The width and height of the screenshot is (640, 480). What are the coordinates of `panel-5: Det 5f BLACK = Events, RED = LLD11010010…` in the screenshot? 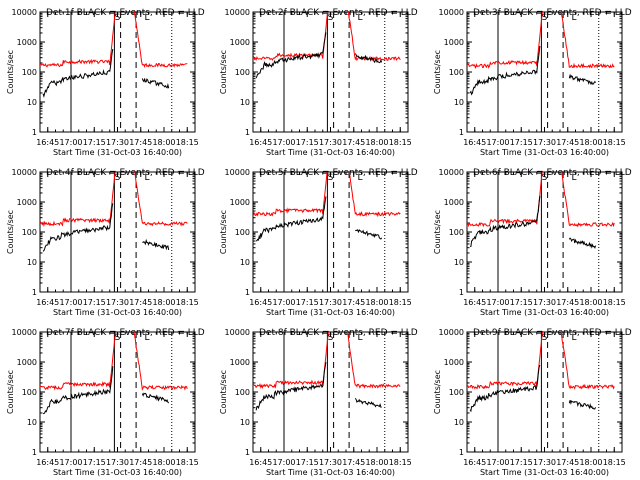 It's located at (318, 242).